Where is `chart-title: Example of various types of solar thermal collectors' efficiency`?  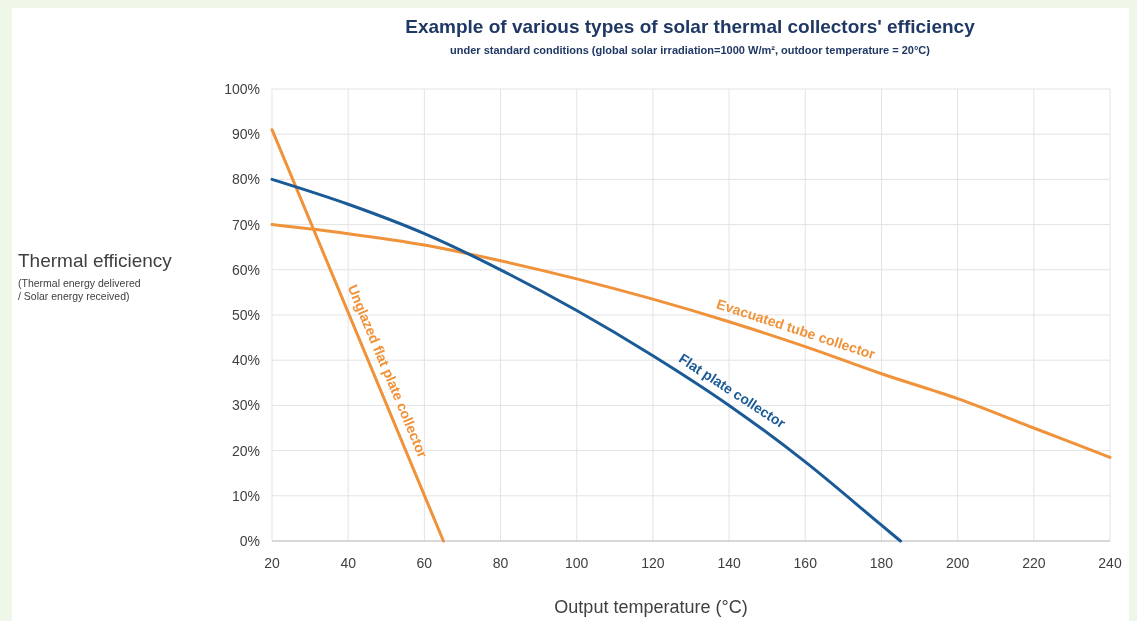
chart-title: Example of various types of solar thermal collectors' efficiency is located at coordinates (690, 26).